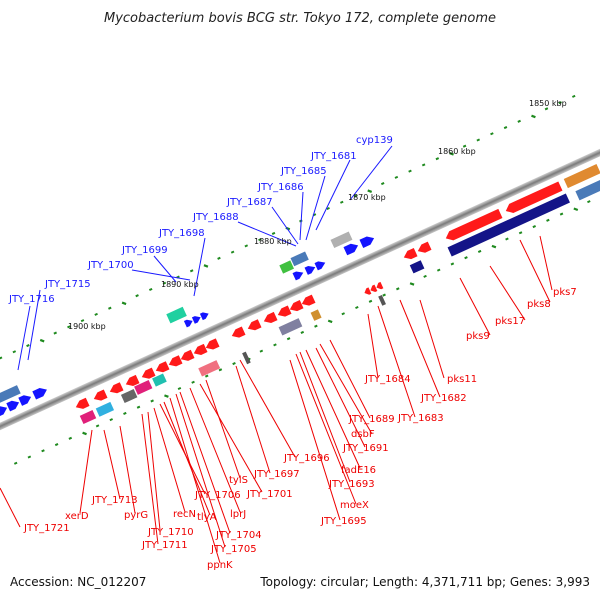  What do you see at coordinates (143, 387) in the screenshot?
I see `gene-box-magenta` at bounding box center [143, 387].